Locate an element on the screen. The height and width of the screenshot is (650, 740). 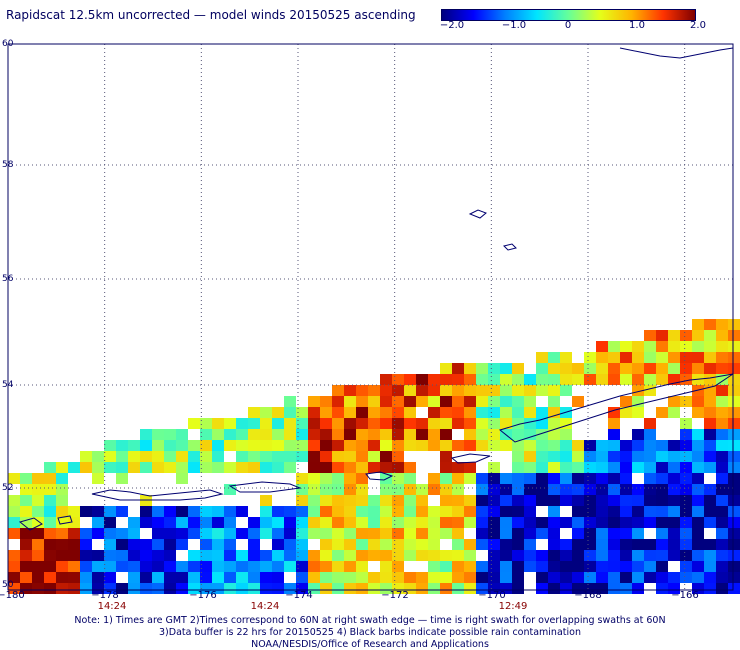
lon-label: −178 is located at coordinates (105, 595).